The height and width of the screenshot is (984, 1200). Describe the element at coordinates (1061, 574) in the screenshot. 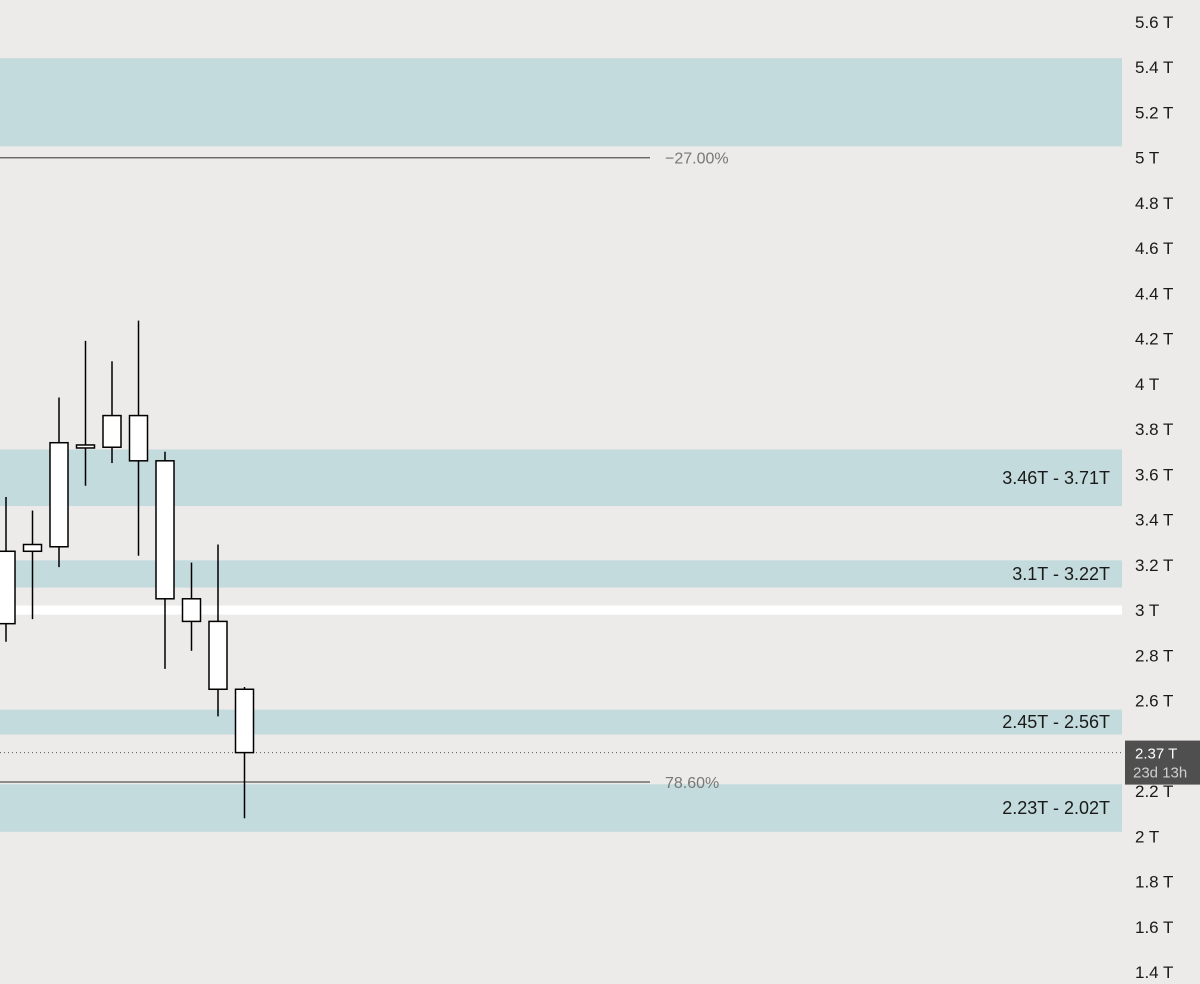

I see `zone-label: 3.1T - 3.22T` at that location.